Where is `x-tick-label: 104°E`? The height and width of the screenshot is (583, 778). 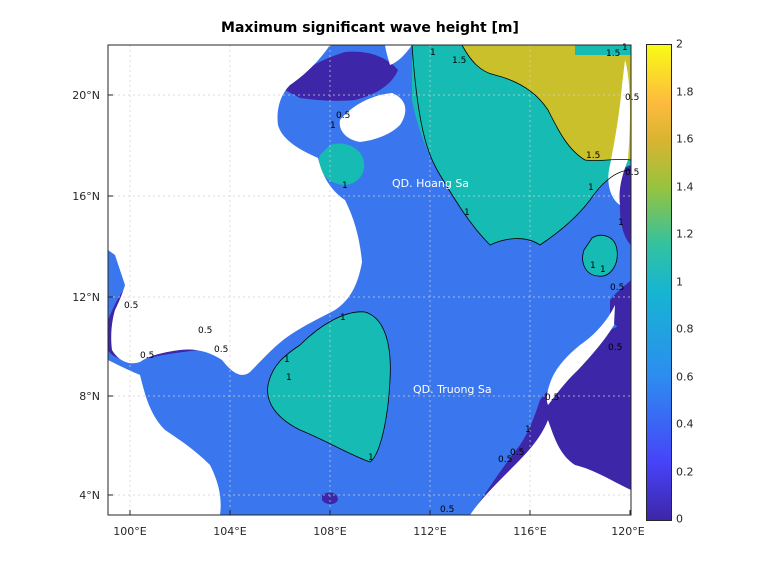
x-tick-label: 104°E is located at coordinates (229, 531).